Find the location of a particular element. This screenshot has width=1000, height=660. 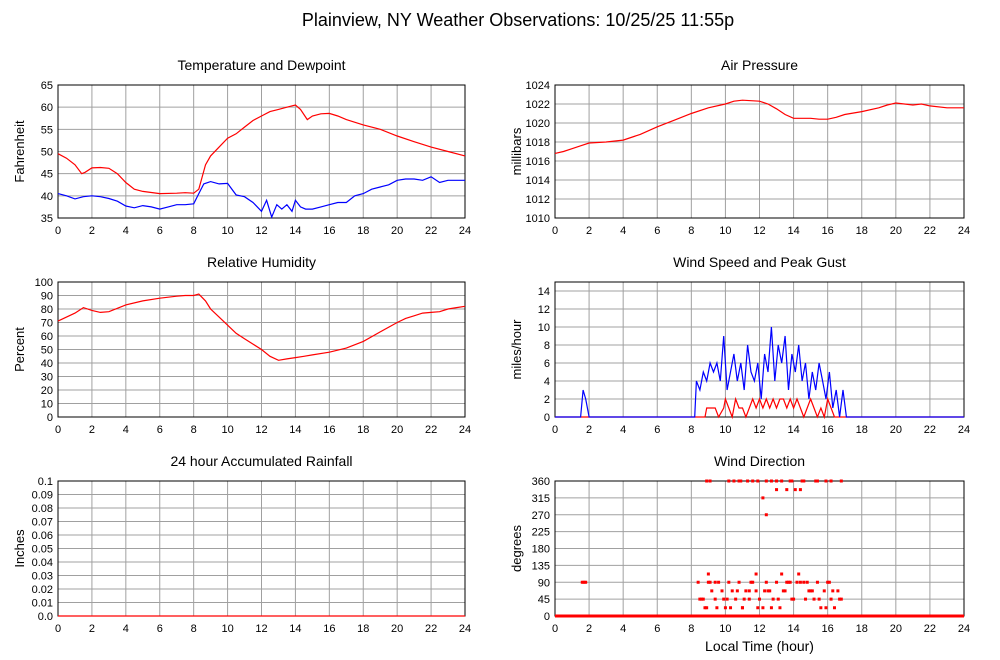

y-tick-label: 100 is located at coordinates (44, 283).